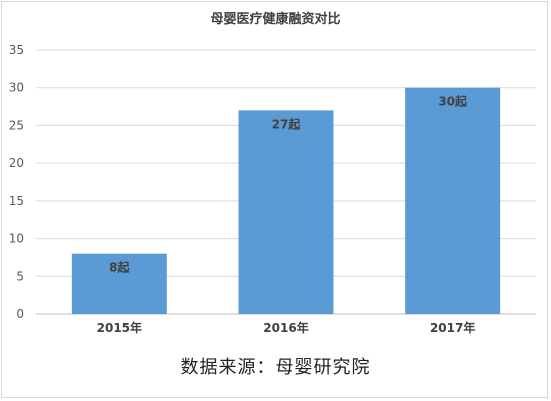 The width and height of the screenshot is (551, 401). I want to click on data-label: 27起, so click(287, 123).